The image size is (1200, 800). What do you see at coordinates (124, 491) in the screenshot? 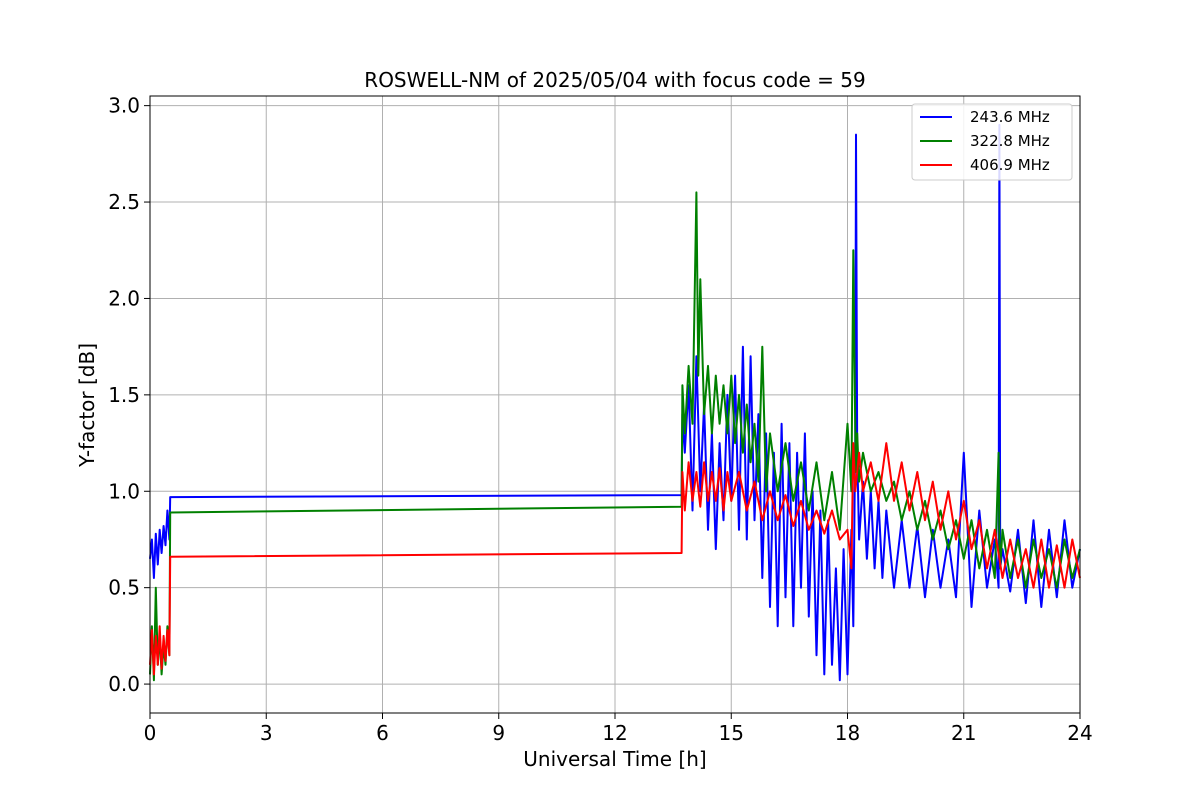
I see `y-tick-label: 1.0` at bounding box center [124, 491].